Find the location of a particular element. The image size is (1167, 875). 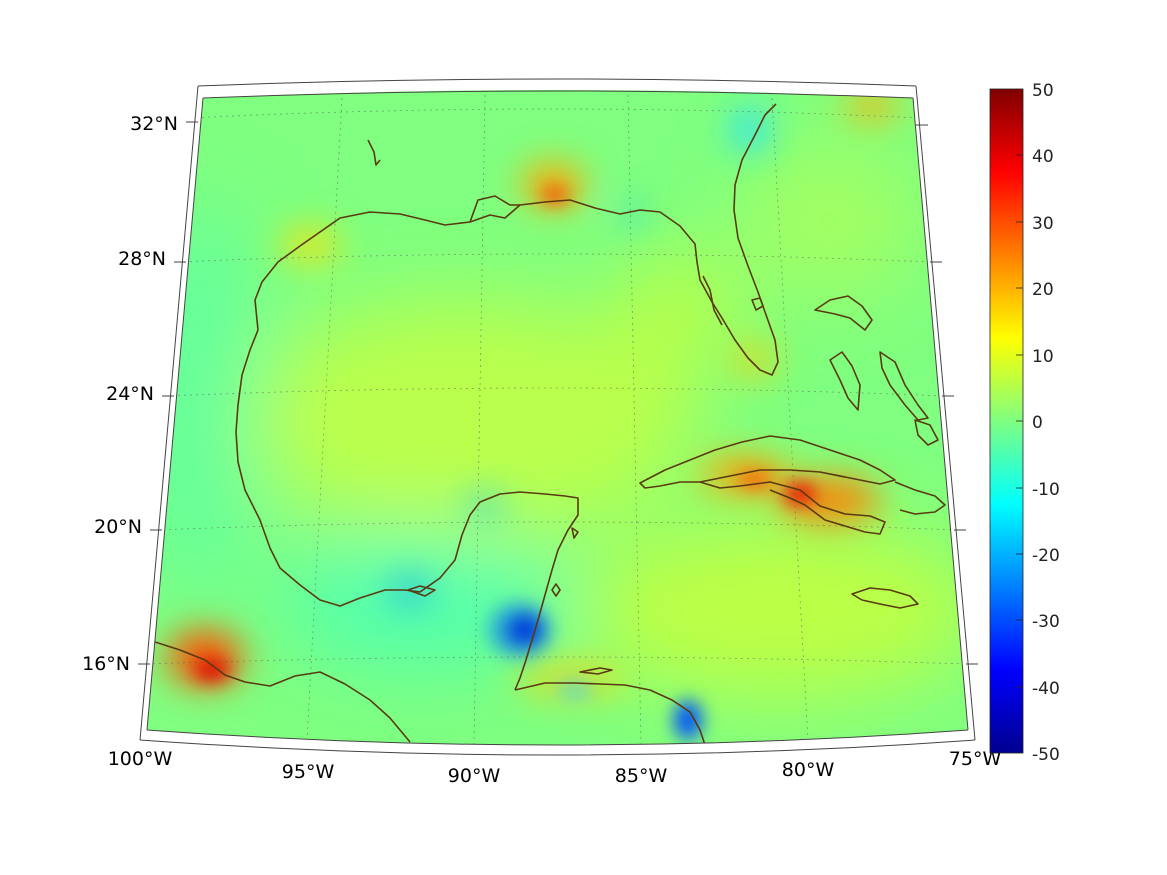

colorbar-tick-50: 50 is located at coordinates (1043, 91).